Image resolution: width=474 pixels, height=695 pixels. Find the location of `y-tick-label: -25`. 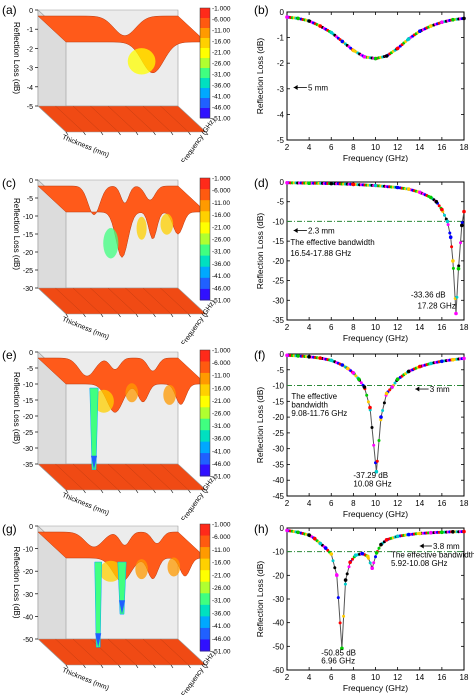

y-tick-label: -25 is located at coordinates (278, 433).